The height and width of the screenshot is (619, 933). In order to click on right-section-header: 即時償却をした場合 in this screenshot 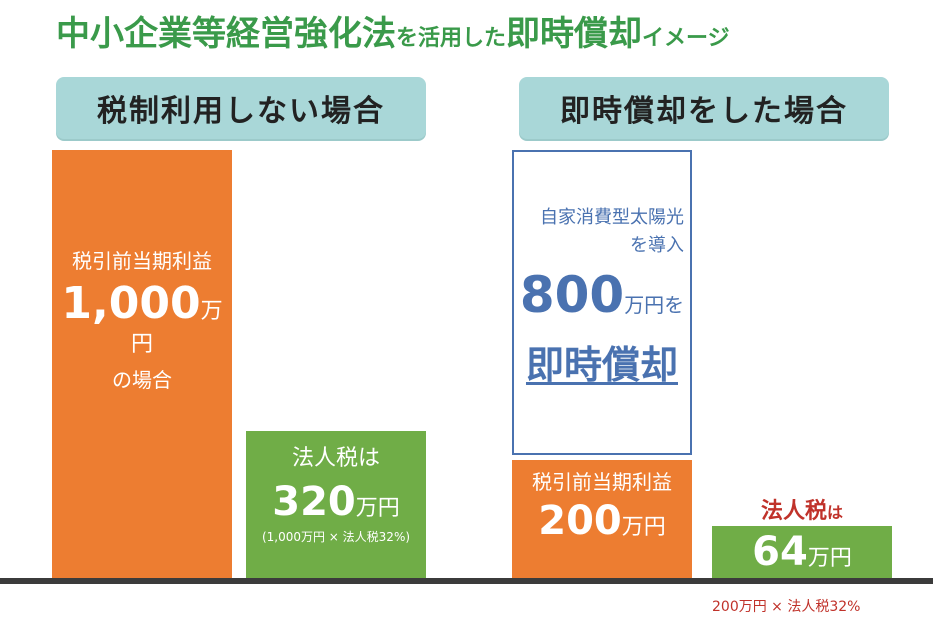, I will do `click(704, 108)`.